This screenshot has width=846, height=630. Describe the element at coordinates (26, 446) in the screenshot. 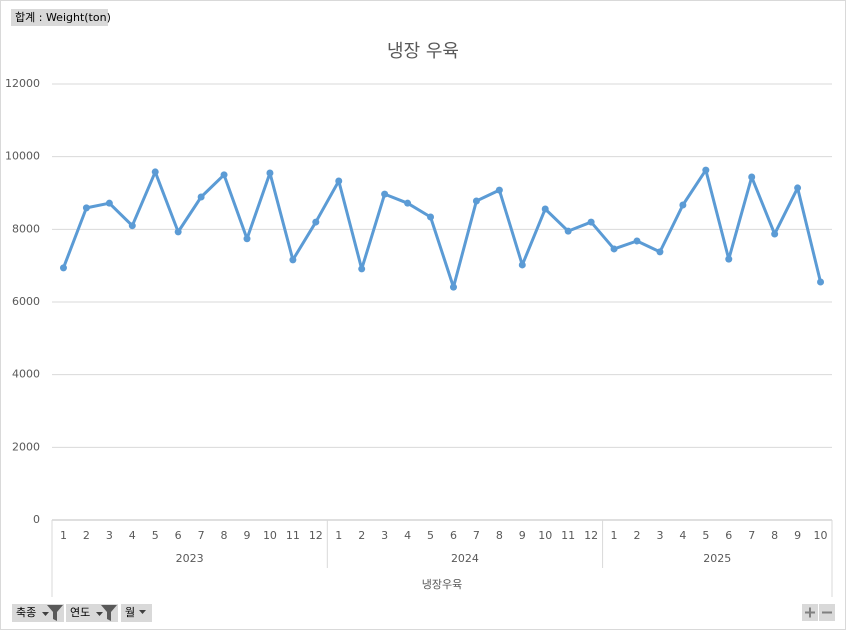

I see `y-tick-label: 2000` at that location.